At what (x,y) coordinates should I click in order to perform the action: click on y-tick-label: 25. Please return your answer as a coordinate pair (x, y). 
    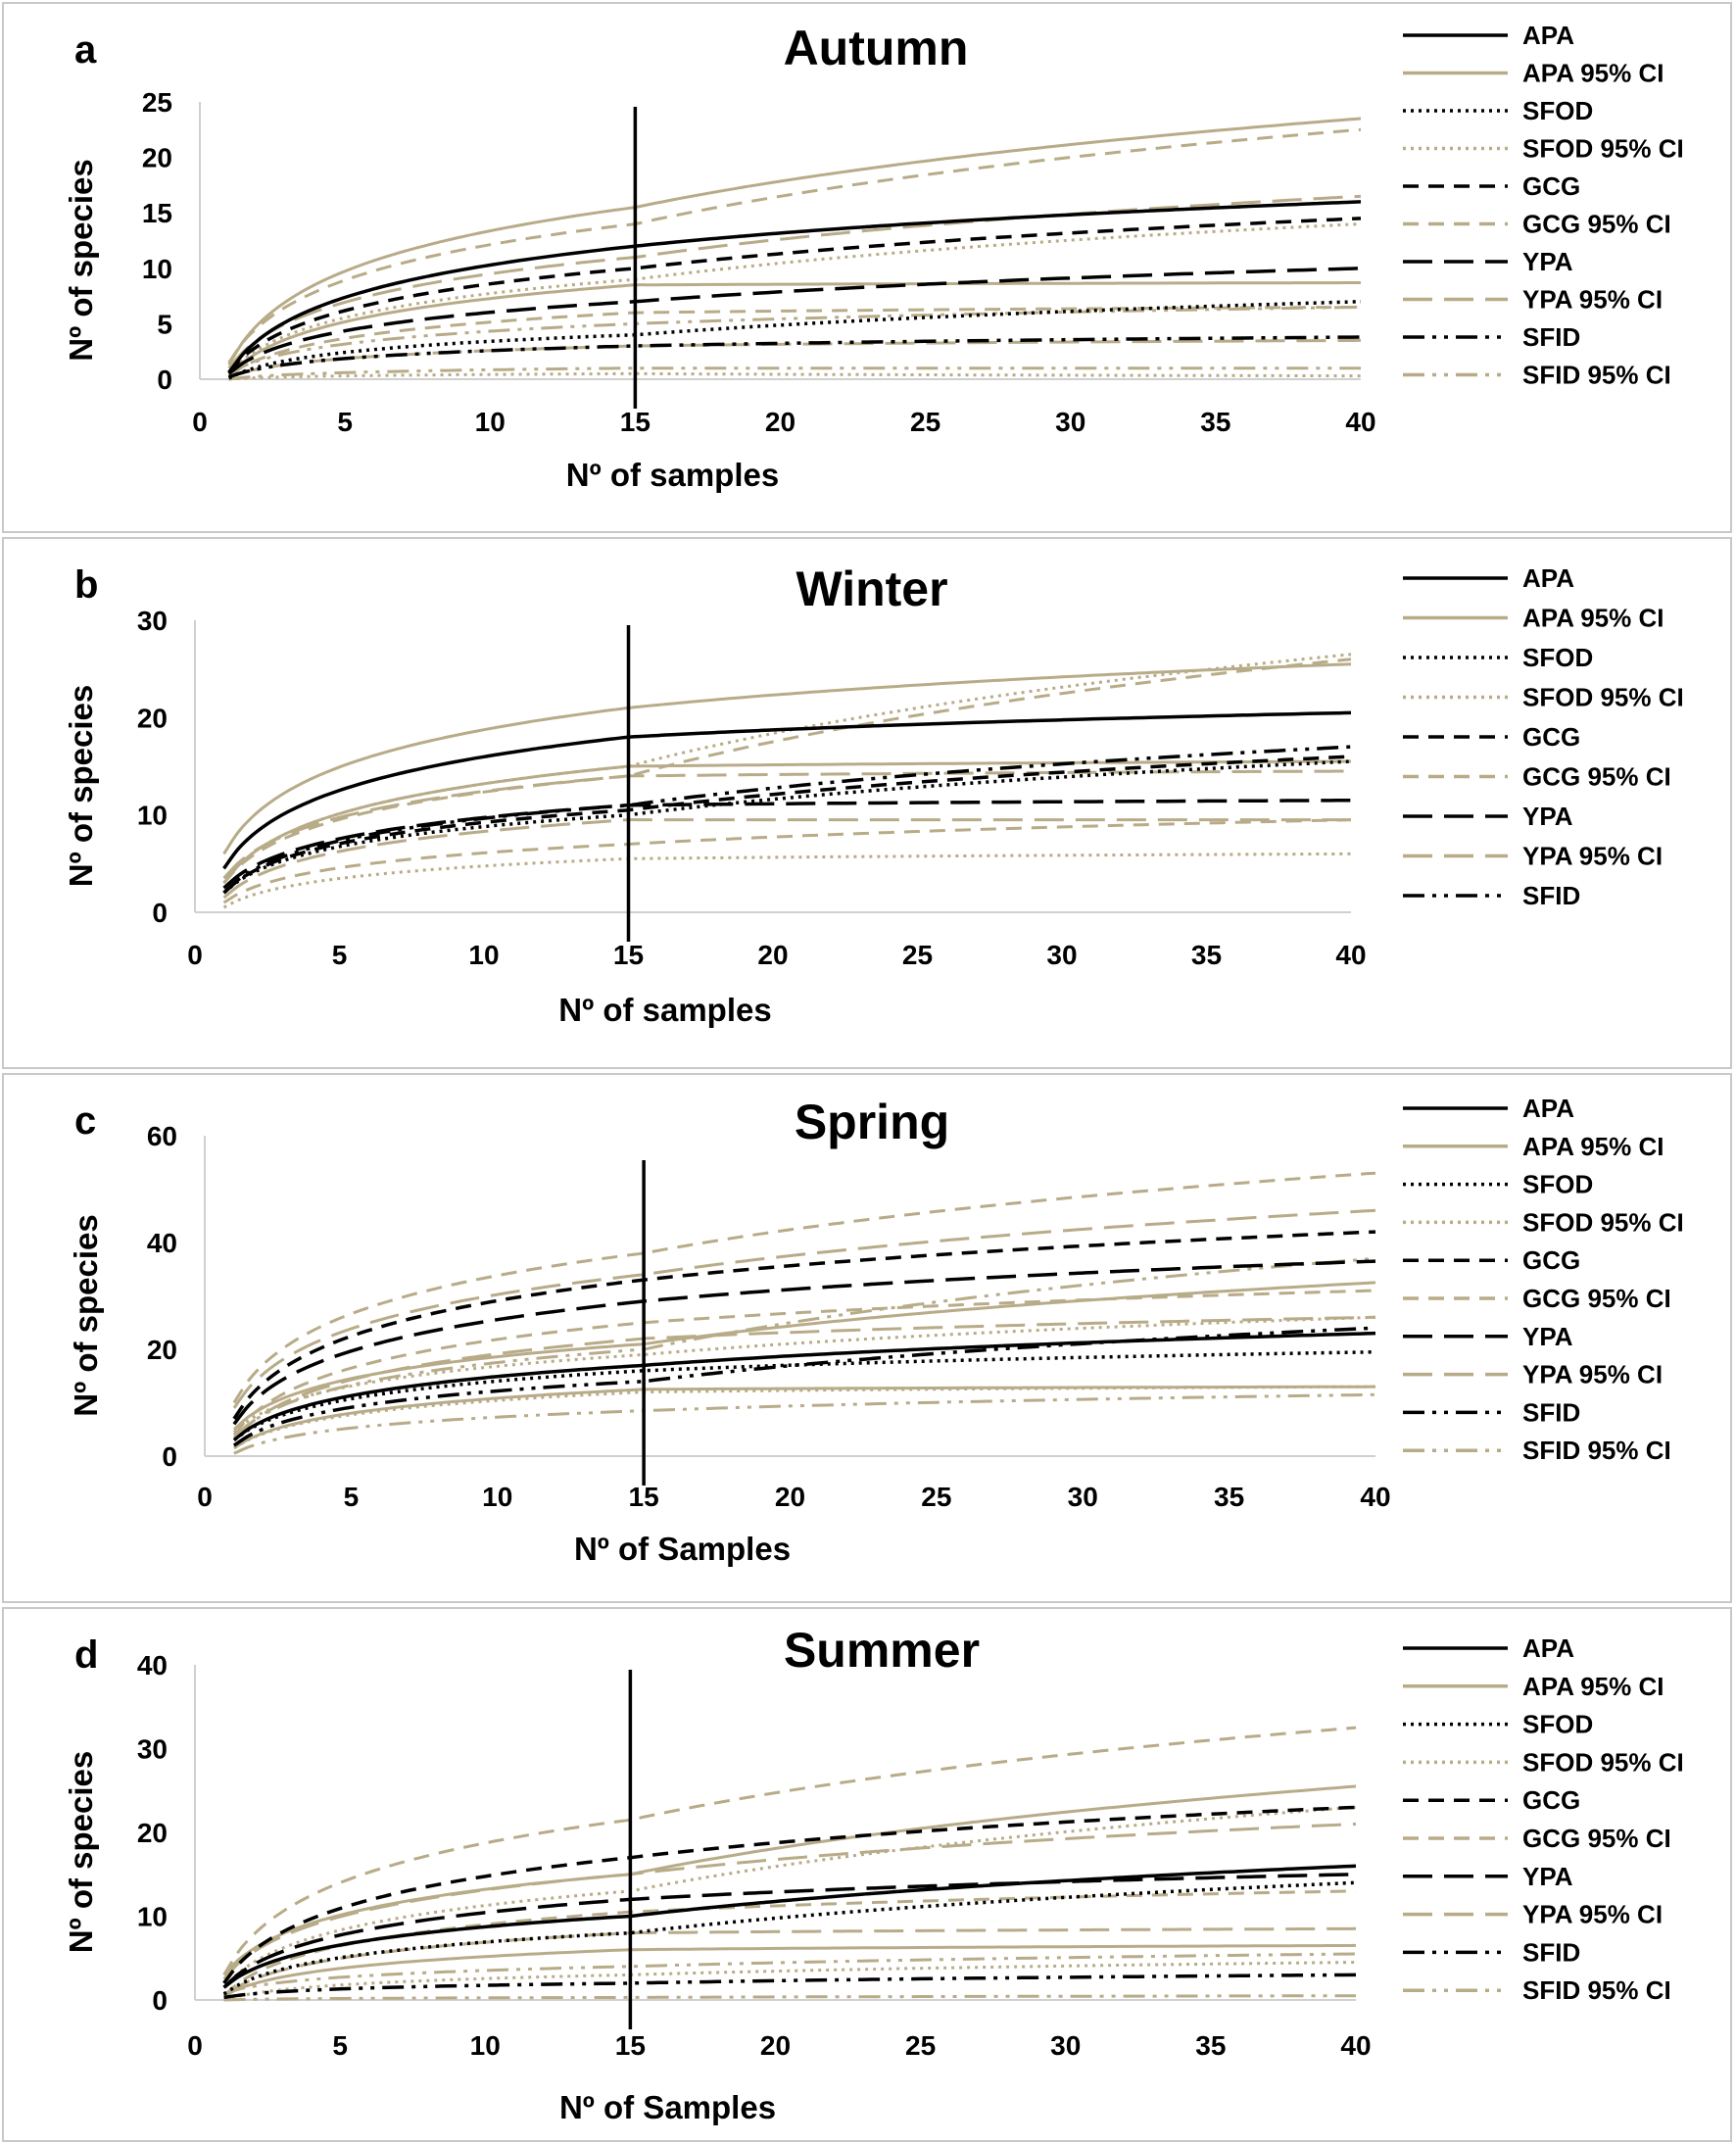
    Looking at the image, I should click on (157, 102).